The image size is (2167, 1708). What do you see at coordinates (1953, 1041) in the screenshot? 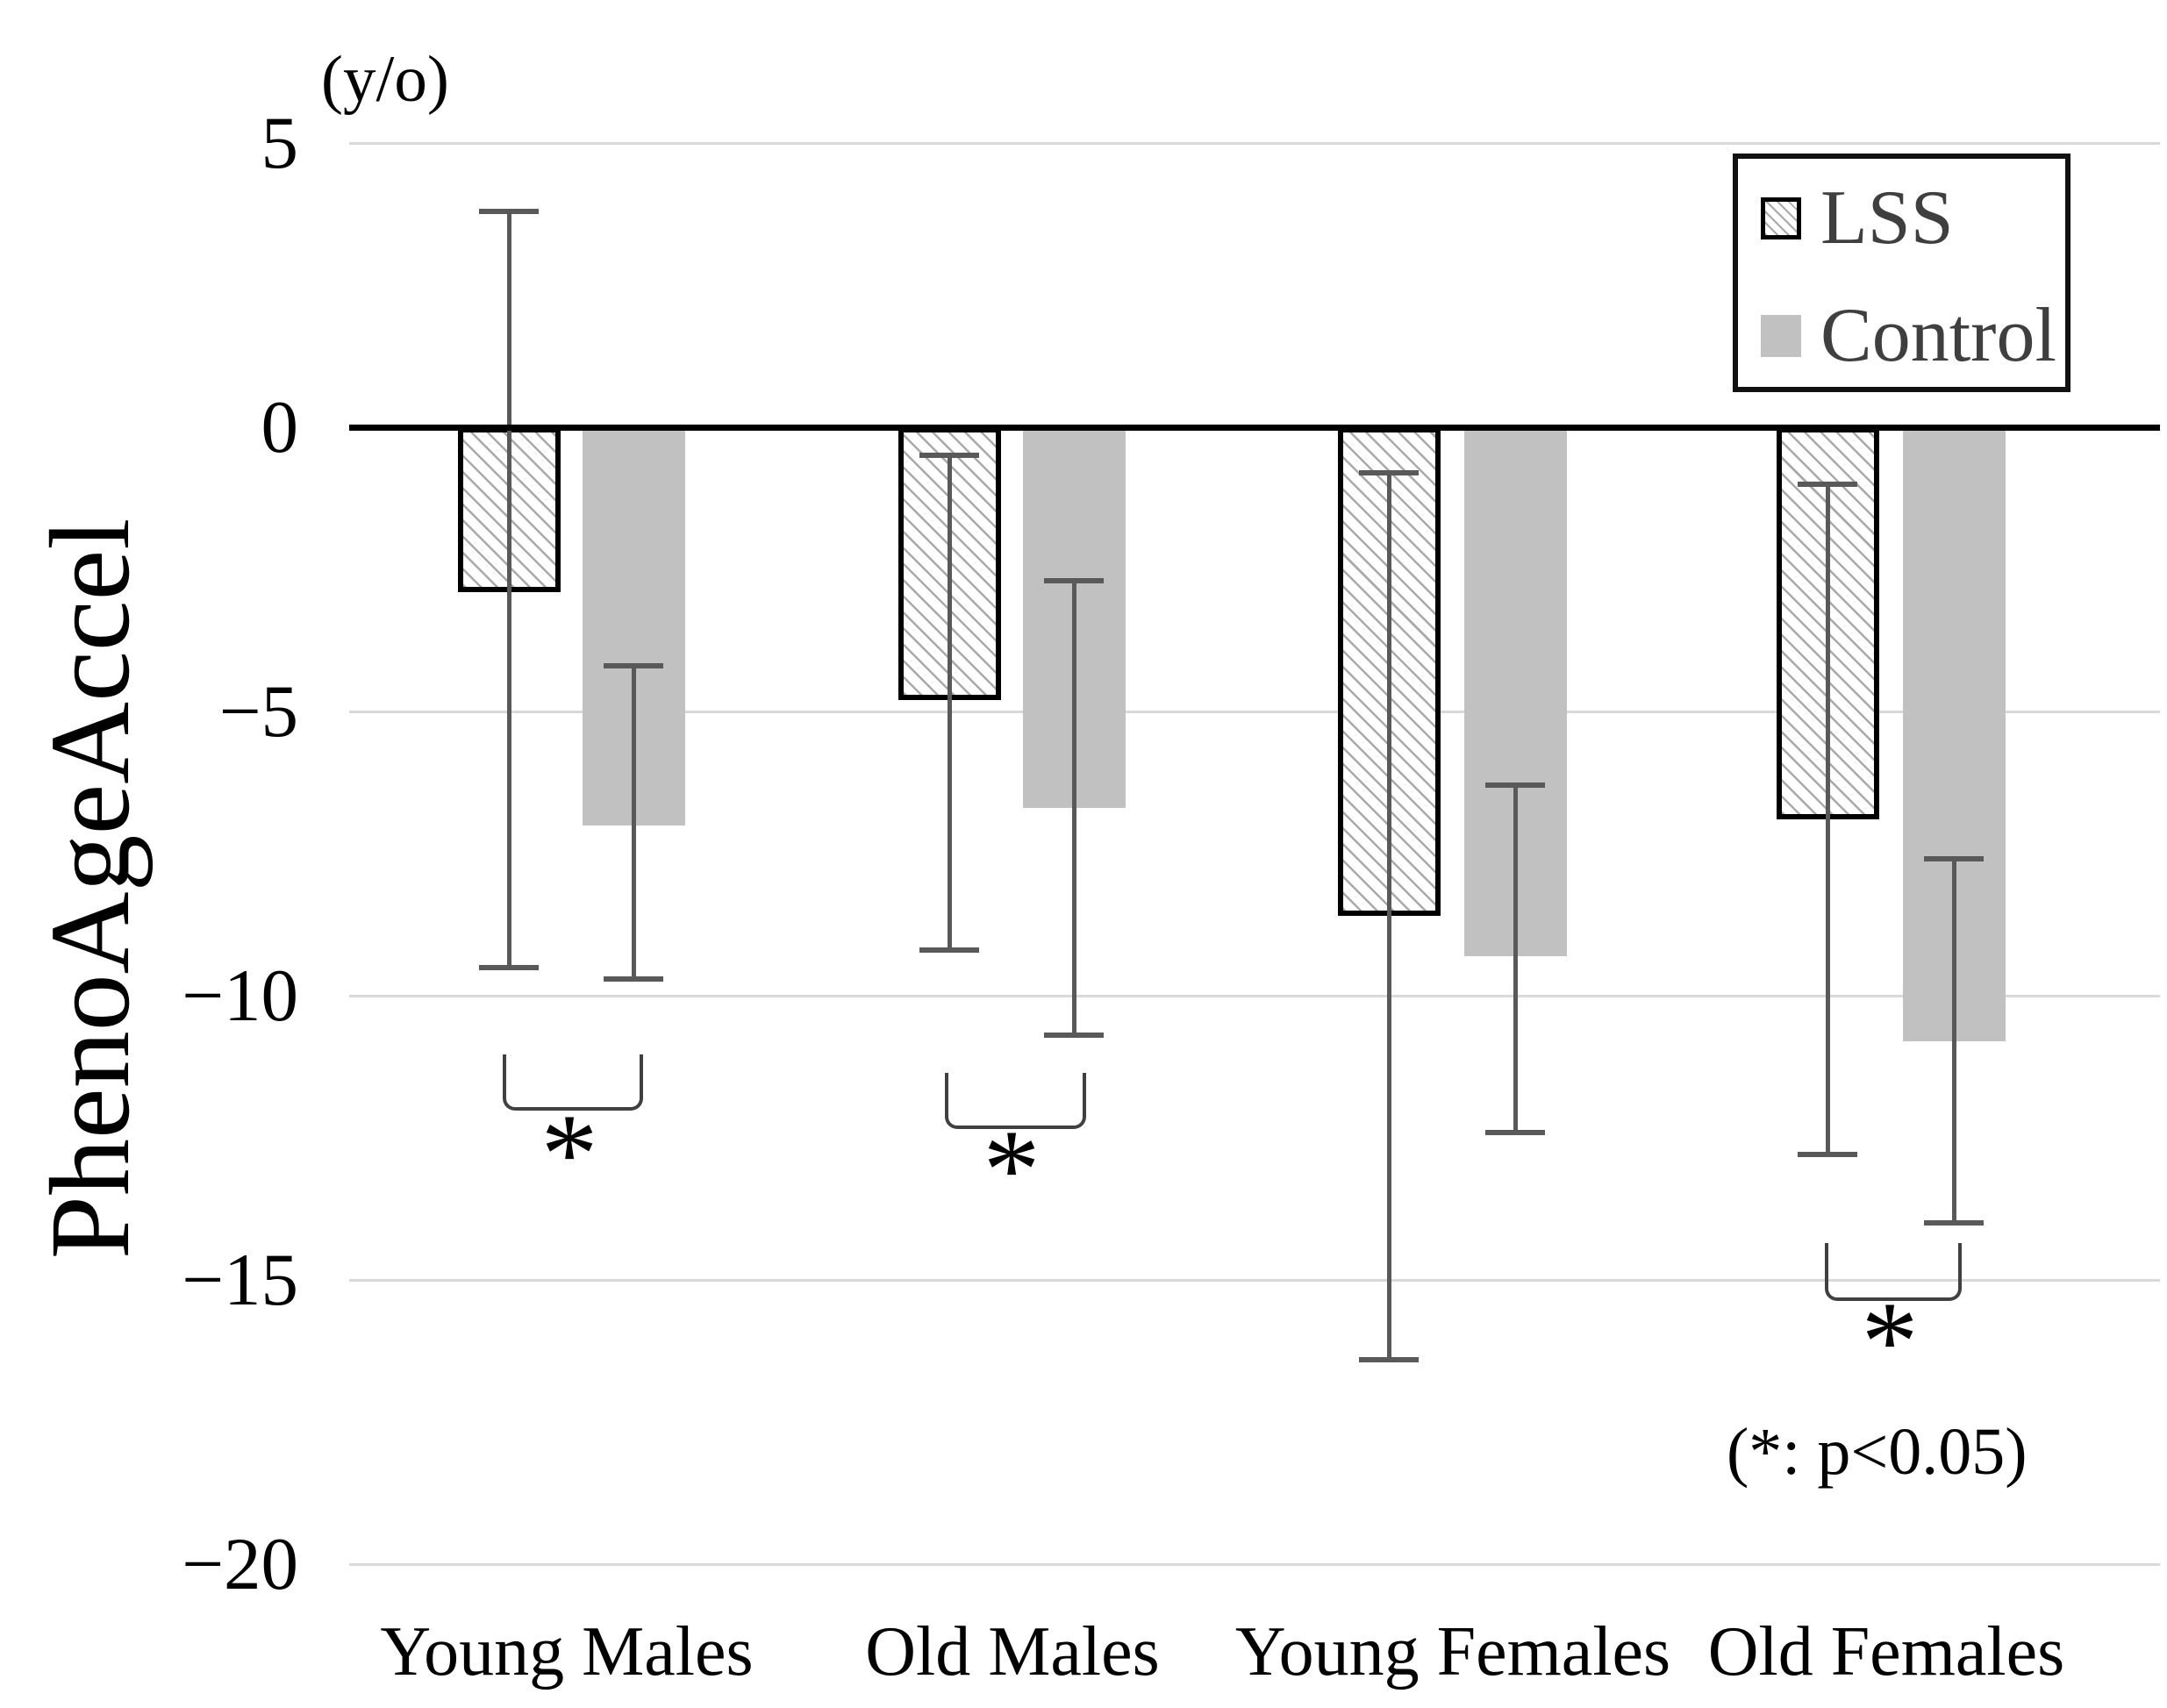
I see `error-bar-control-old-females` at bounding box center [1953, 1041].